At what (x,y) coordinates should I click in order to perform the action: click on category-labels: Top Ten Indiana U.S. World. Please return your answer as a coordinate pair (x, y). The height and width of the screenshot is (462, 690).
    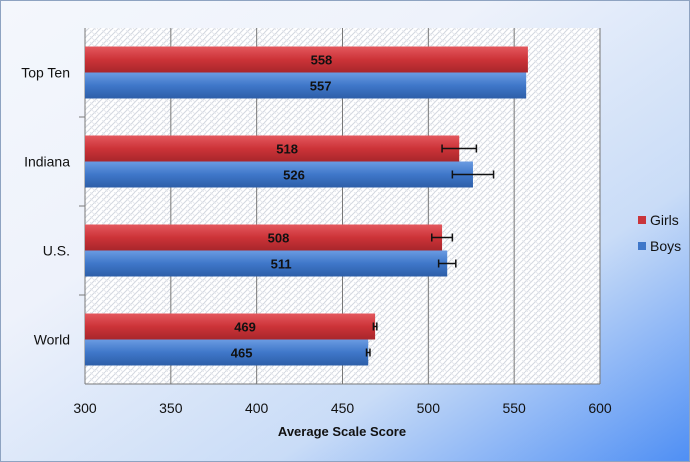
    Looking at the image, I should click on (45, 206).